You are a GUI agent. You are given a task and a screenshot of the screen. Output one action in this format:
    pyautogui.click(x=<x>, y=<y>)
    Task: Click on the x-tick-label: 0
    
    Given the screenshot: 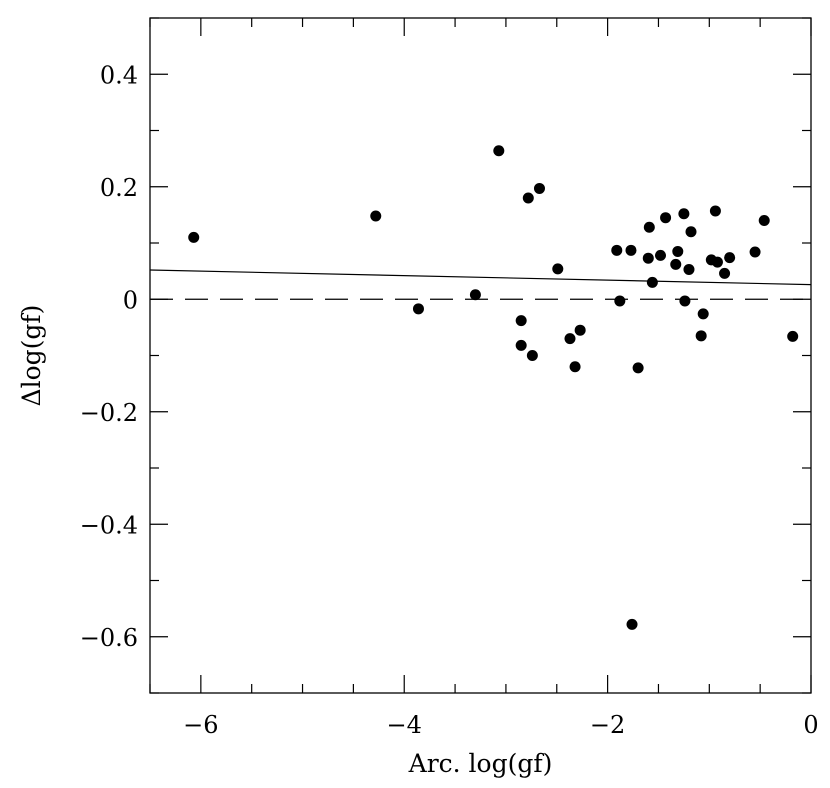 What is the action you would take?
    pyautogui.click(x=810, y=725)
    